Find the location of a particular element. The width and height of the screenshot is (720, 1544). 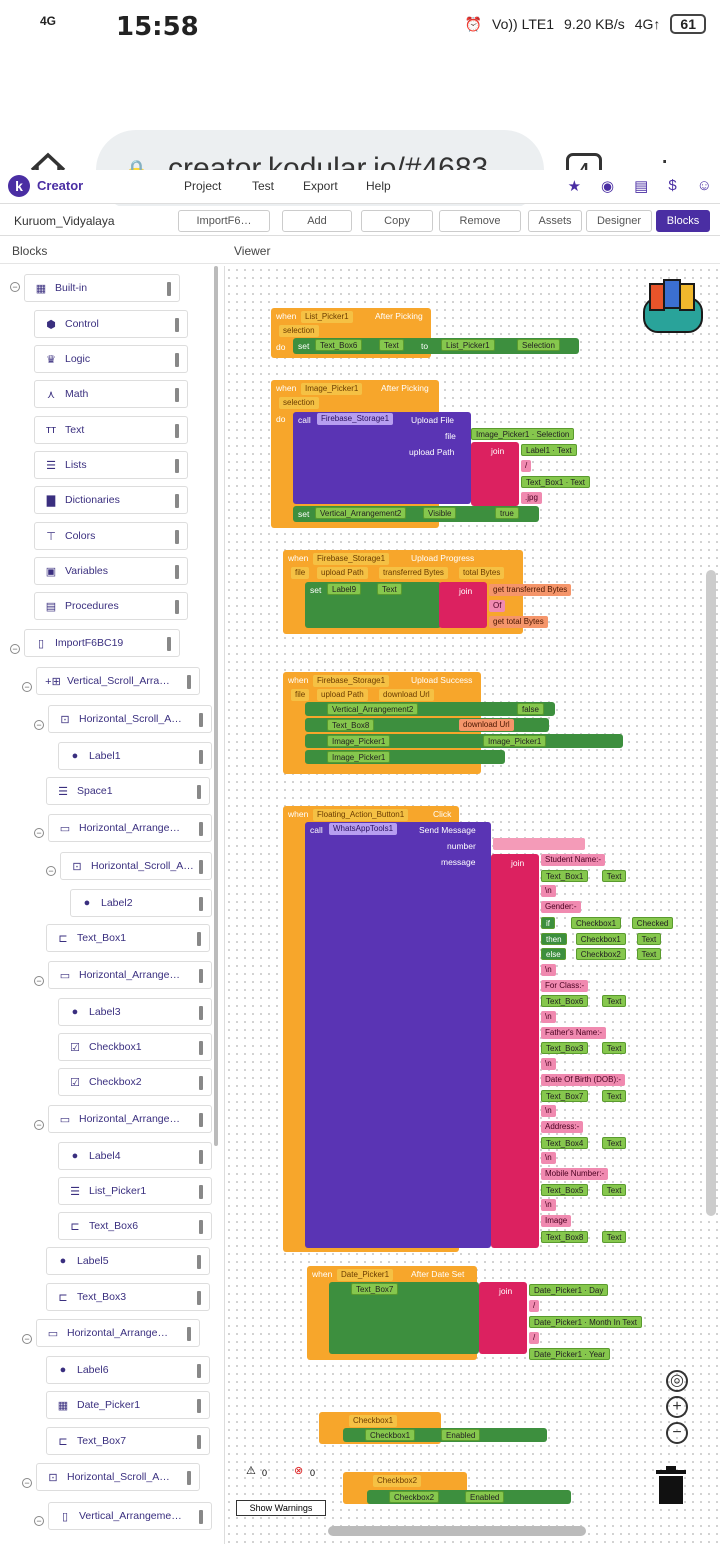

set-block: Checkbox1 Enabled is located at coordinates (445, 1435).